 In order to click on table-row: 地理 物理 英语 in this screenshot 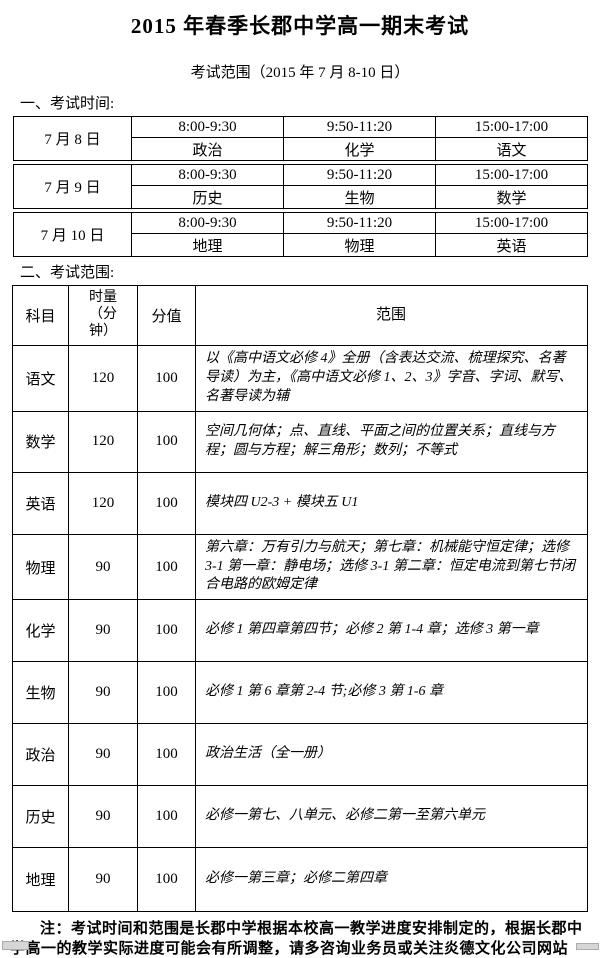, I will do `click(301, 245)`.